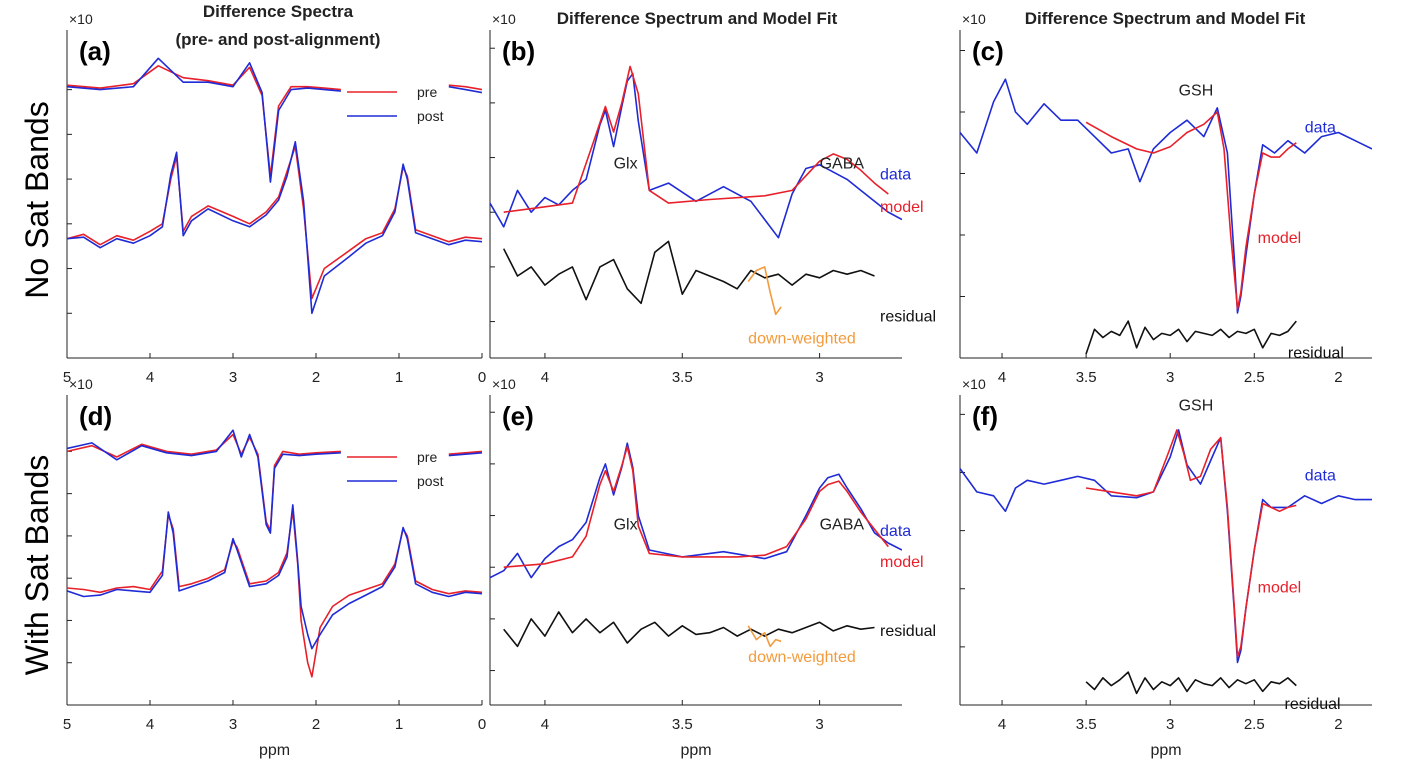 The width and height of the screenshot is (1423, 772). I want to click on panel-a: 5 4 3 2 1 0 ×10 (a) pre post, so click(274, 198).